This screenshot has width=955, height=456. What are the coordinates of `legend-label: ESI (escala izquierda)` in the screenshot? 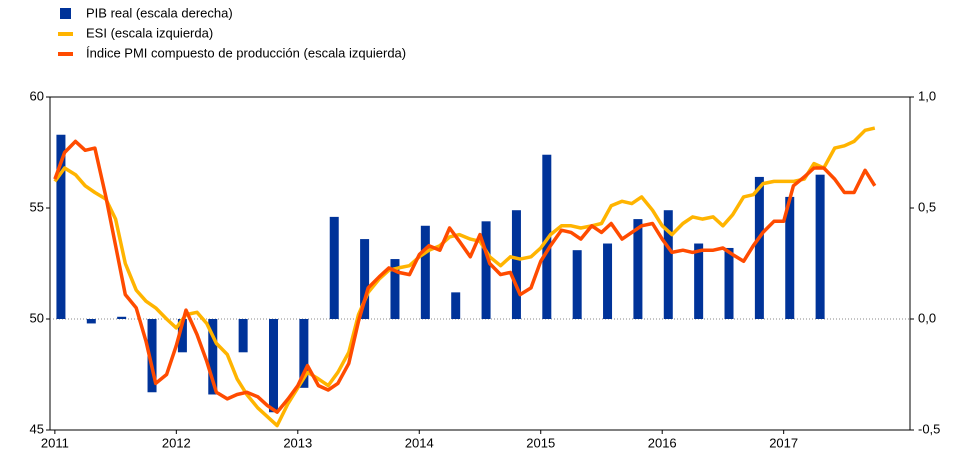 It's located at (149, 32).